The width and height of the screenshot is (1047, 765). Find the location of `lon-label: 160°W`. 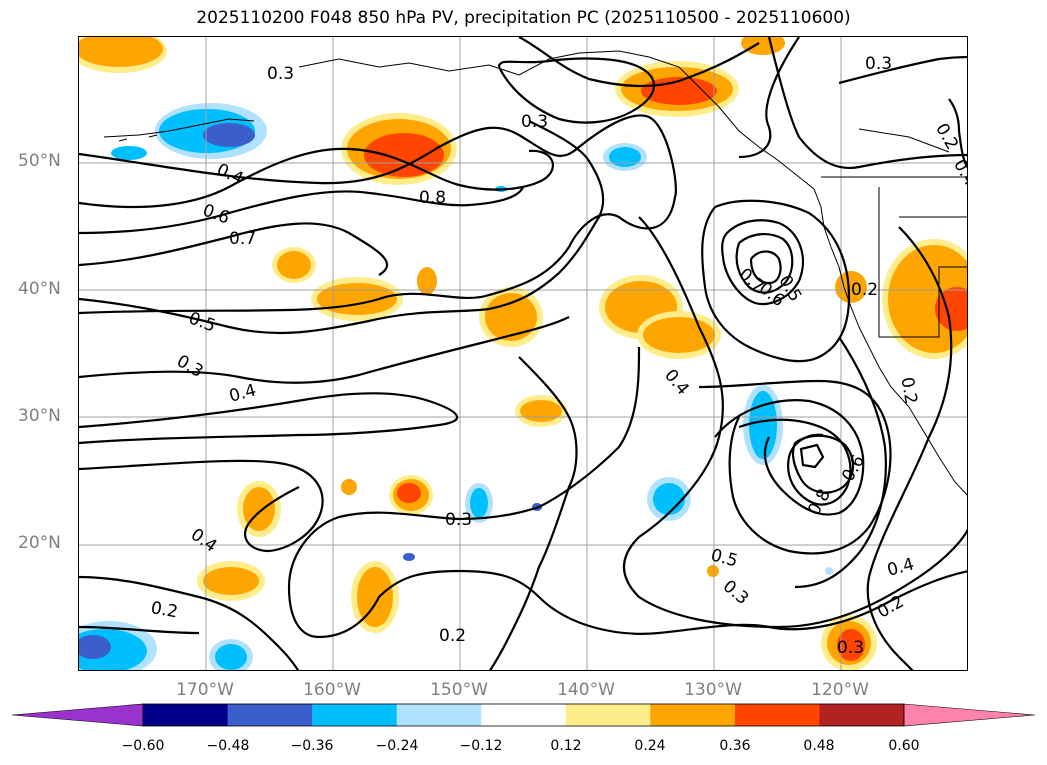

lon-label: 160°W is located at coordinates (332, 690).